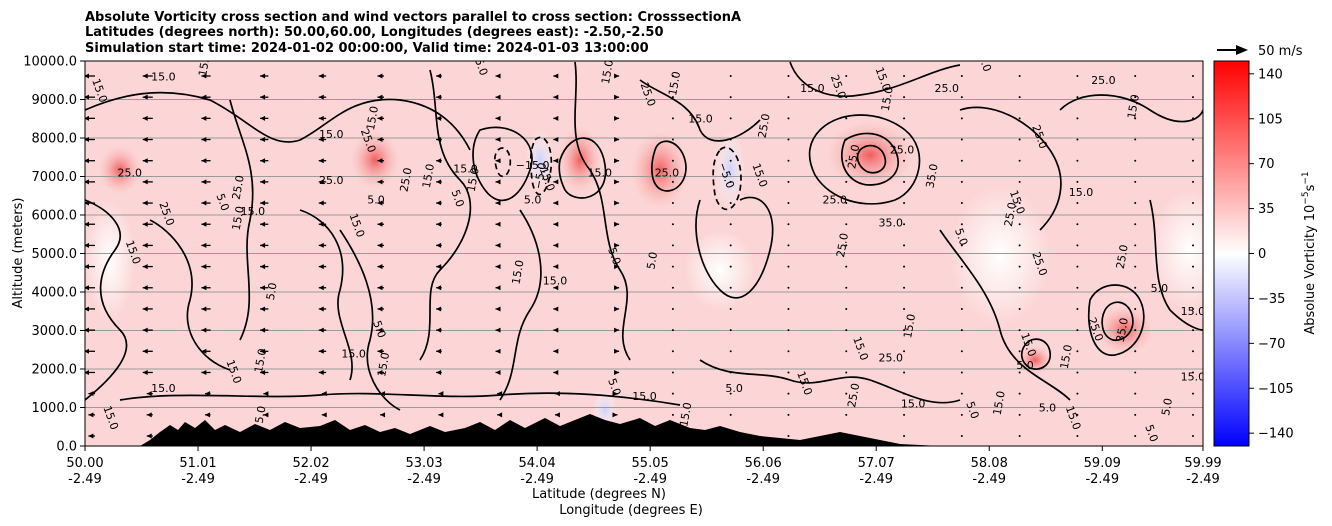 Image resolution: width=1332 pixels, height=526 pixels. Describe the element at coordinates (1309, 252) in the screenshot. I see `colorbar-label: Absolue Vorticity 10−5s−1` at that location.